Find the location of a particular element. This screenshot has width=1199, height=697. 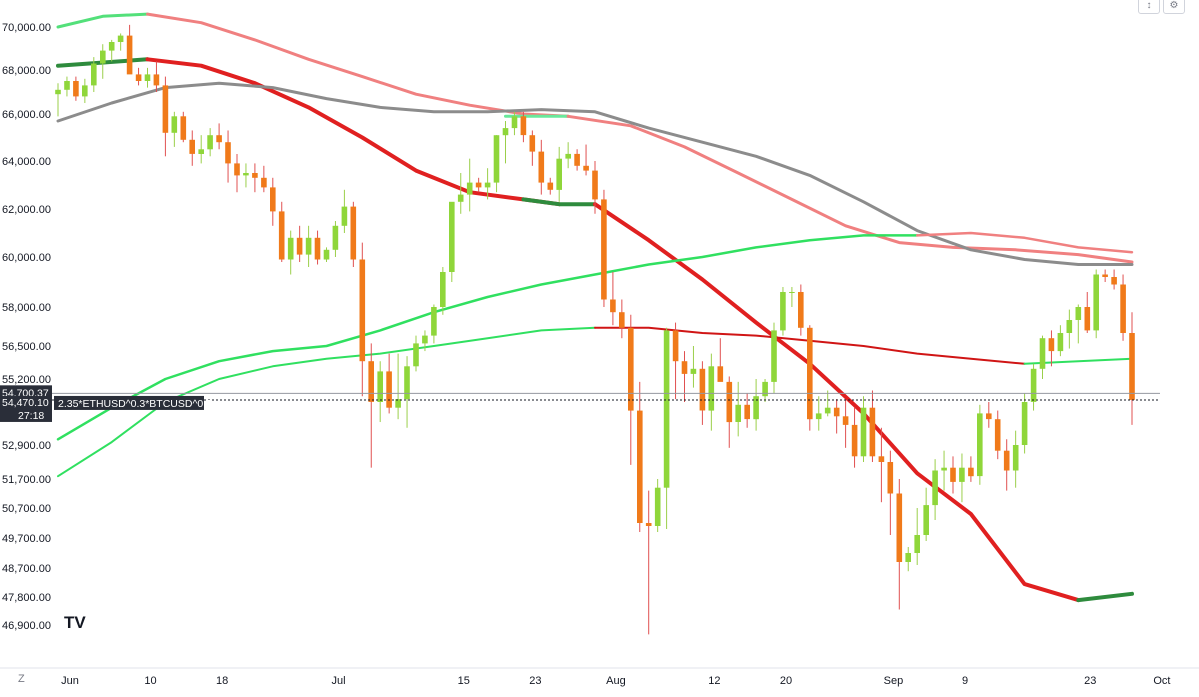

timezone-button: Z is located at coordinates (21, 679).